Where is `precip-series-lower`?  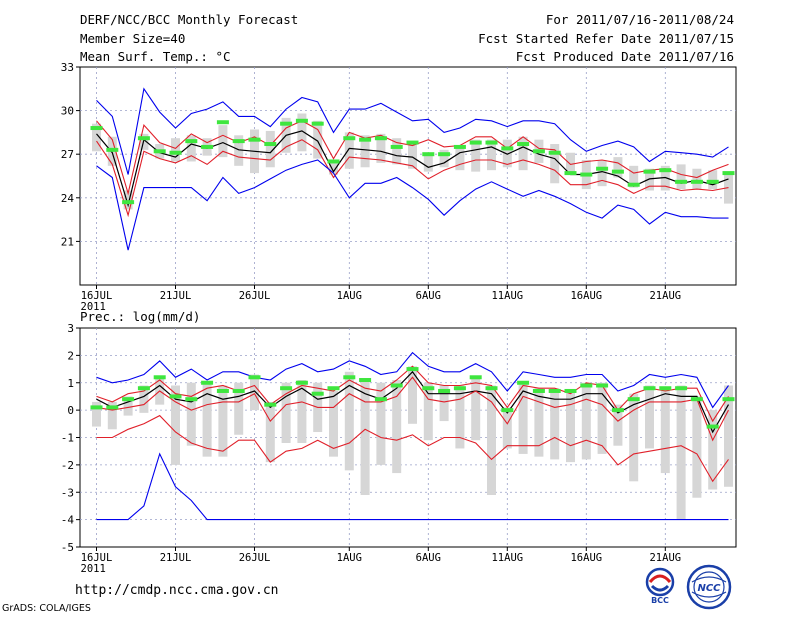
precip-series-lower is located at coordinates (412, 409).